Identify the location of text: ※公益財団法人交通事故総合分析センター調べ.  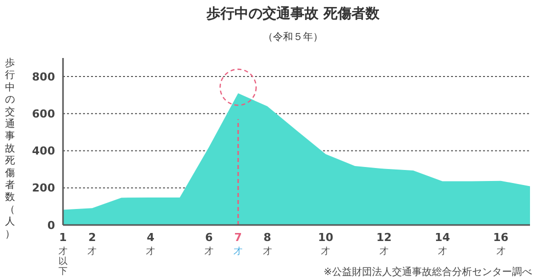
(428, 272).